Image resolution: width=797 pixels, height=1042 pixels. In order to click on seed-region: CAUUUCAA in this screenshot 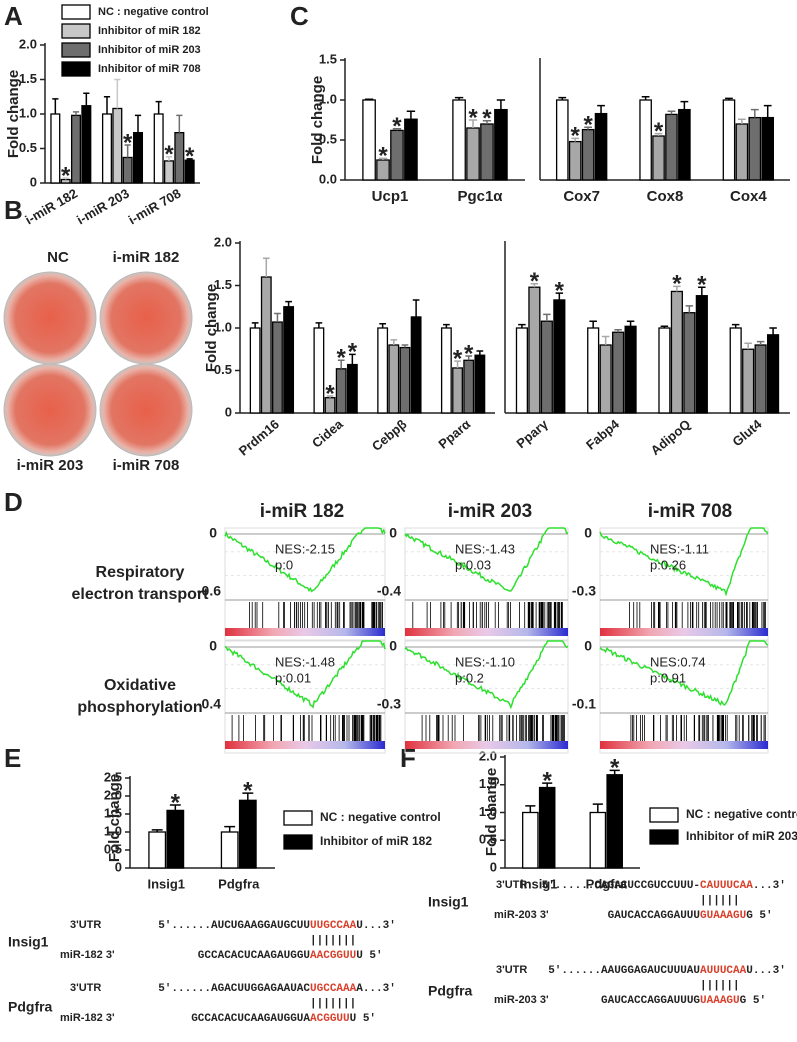, I will do `click(726, 886)`.